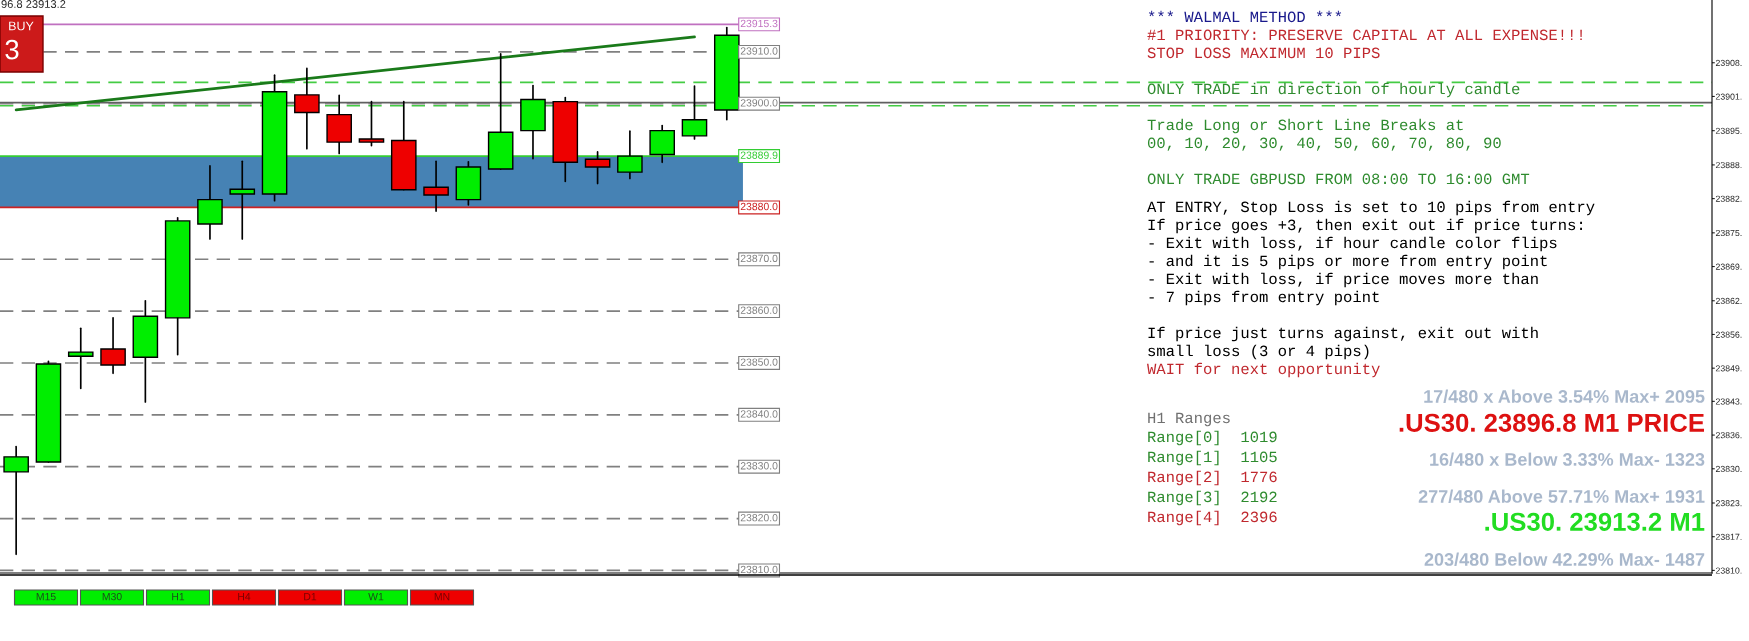  I want to click on annotation: *** WALMAL METHOD ***, so click(1245, 16).